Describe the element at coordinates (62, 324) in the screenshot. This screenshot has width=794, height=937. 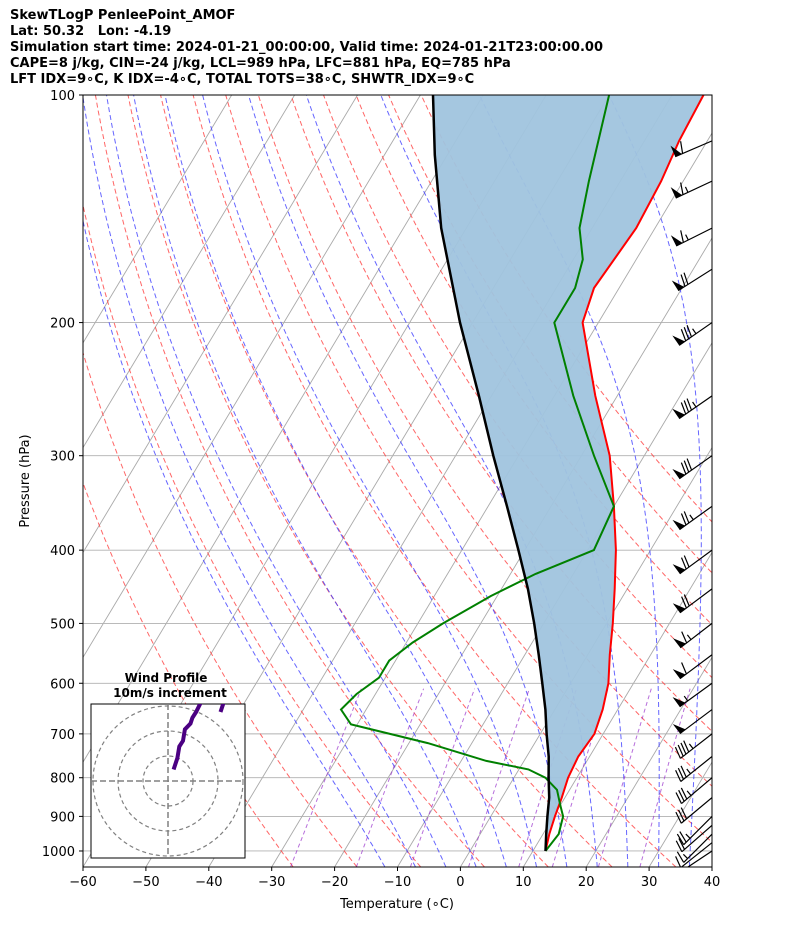
I see `y-tick-label: 200` at that location.